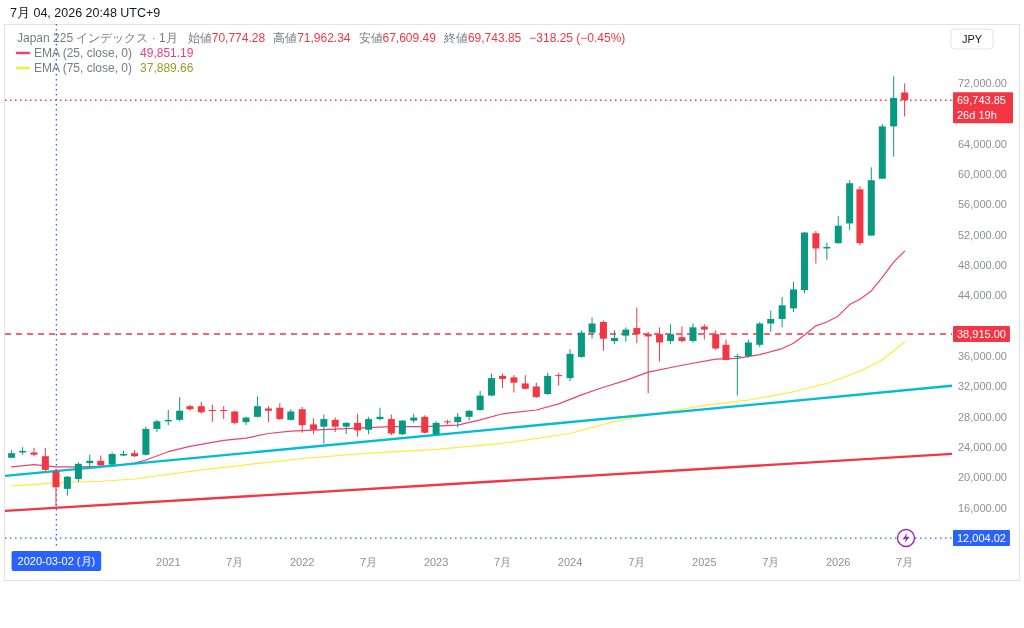 The height and width of the screenshot is (628, 1024). I want to click on annotation: −318.25 (−0.45%), so click(577, 38).